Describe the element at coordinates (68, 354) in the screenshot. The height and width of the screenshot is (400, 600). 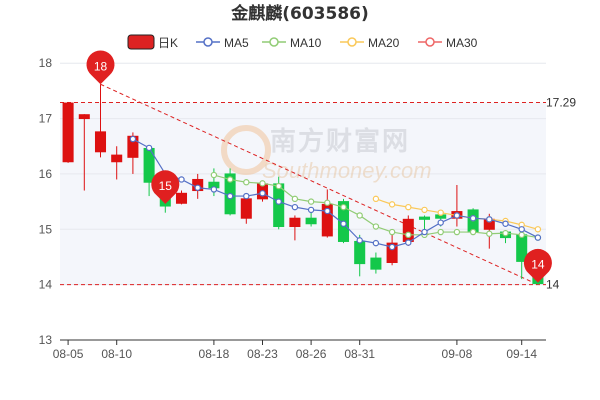
I see `x-tick-label: 08-05` at that location.